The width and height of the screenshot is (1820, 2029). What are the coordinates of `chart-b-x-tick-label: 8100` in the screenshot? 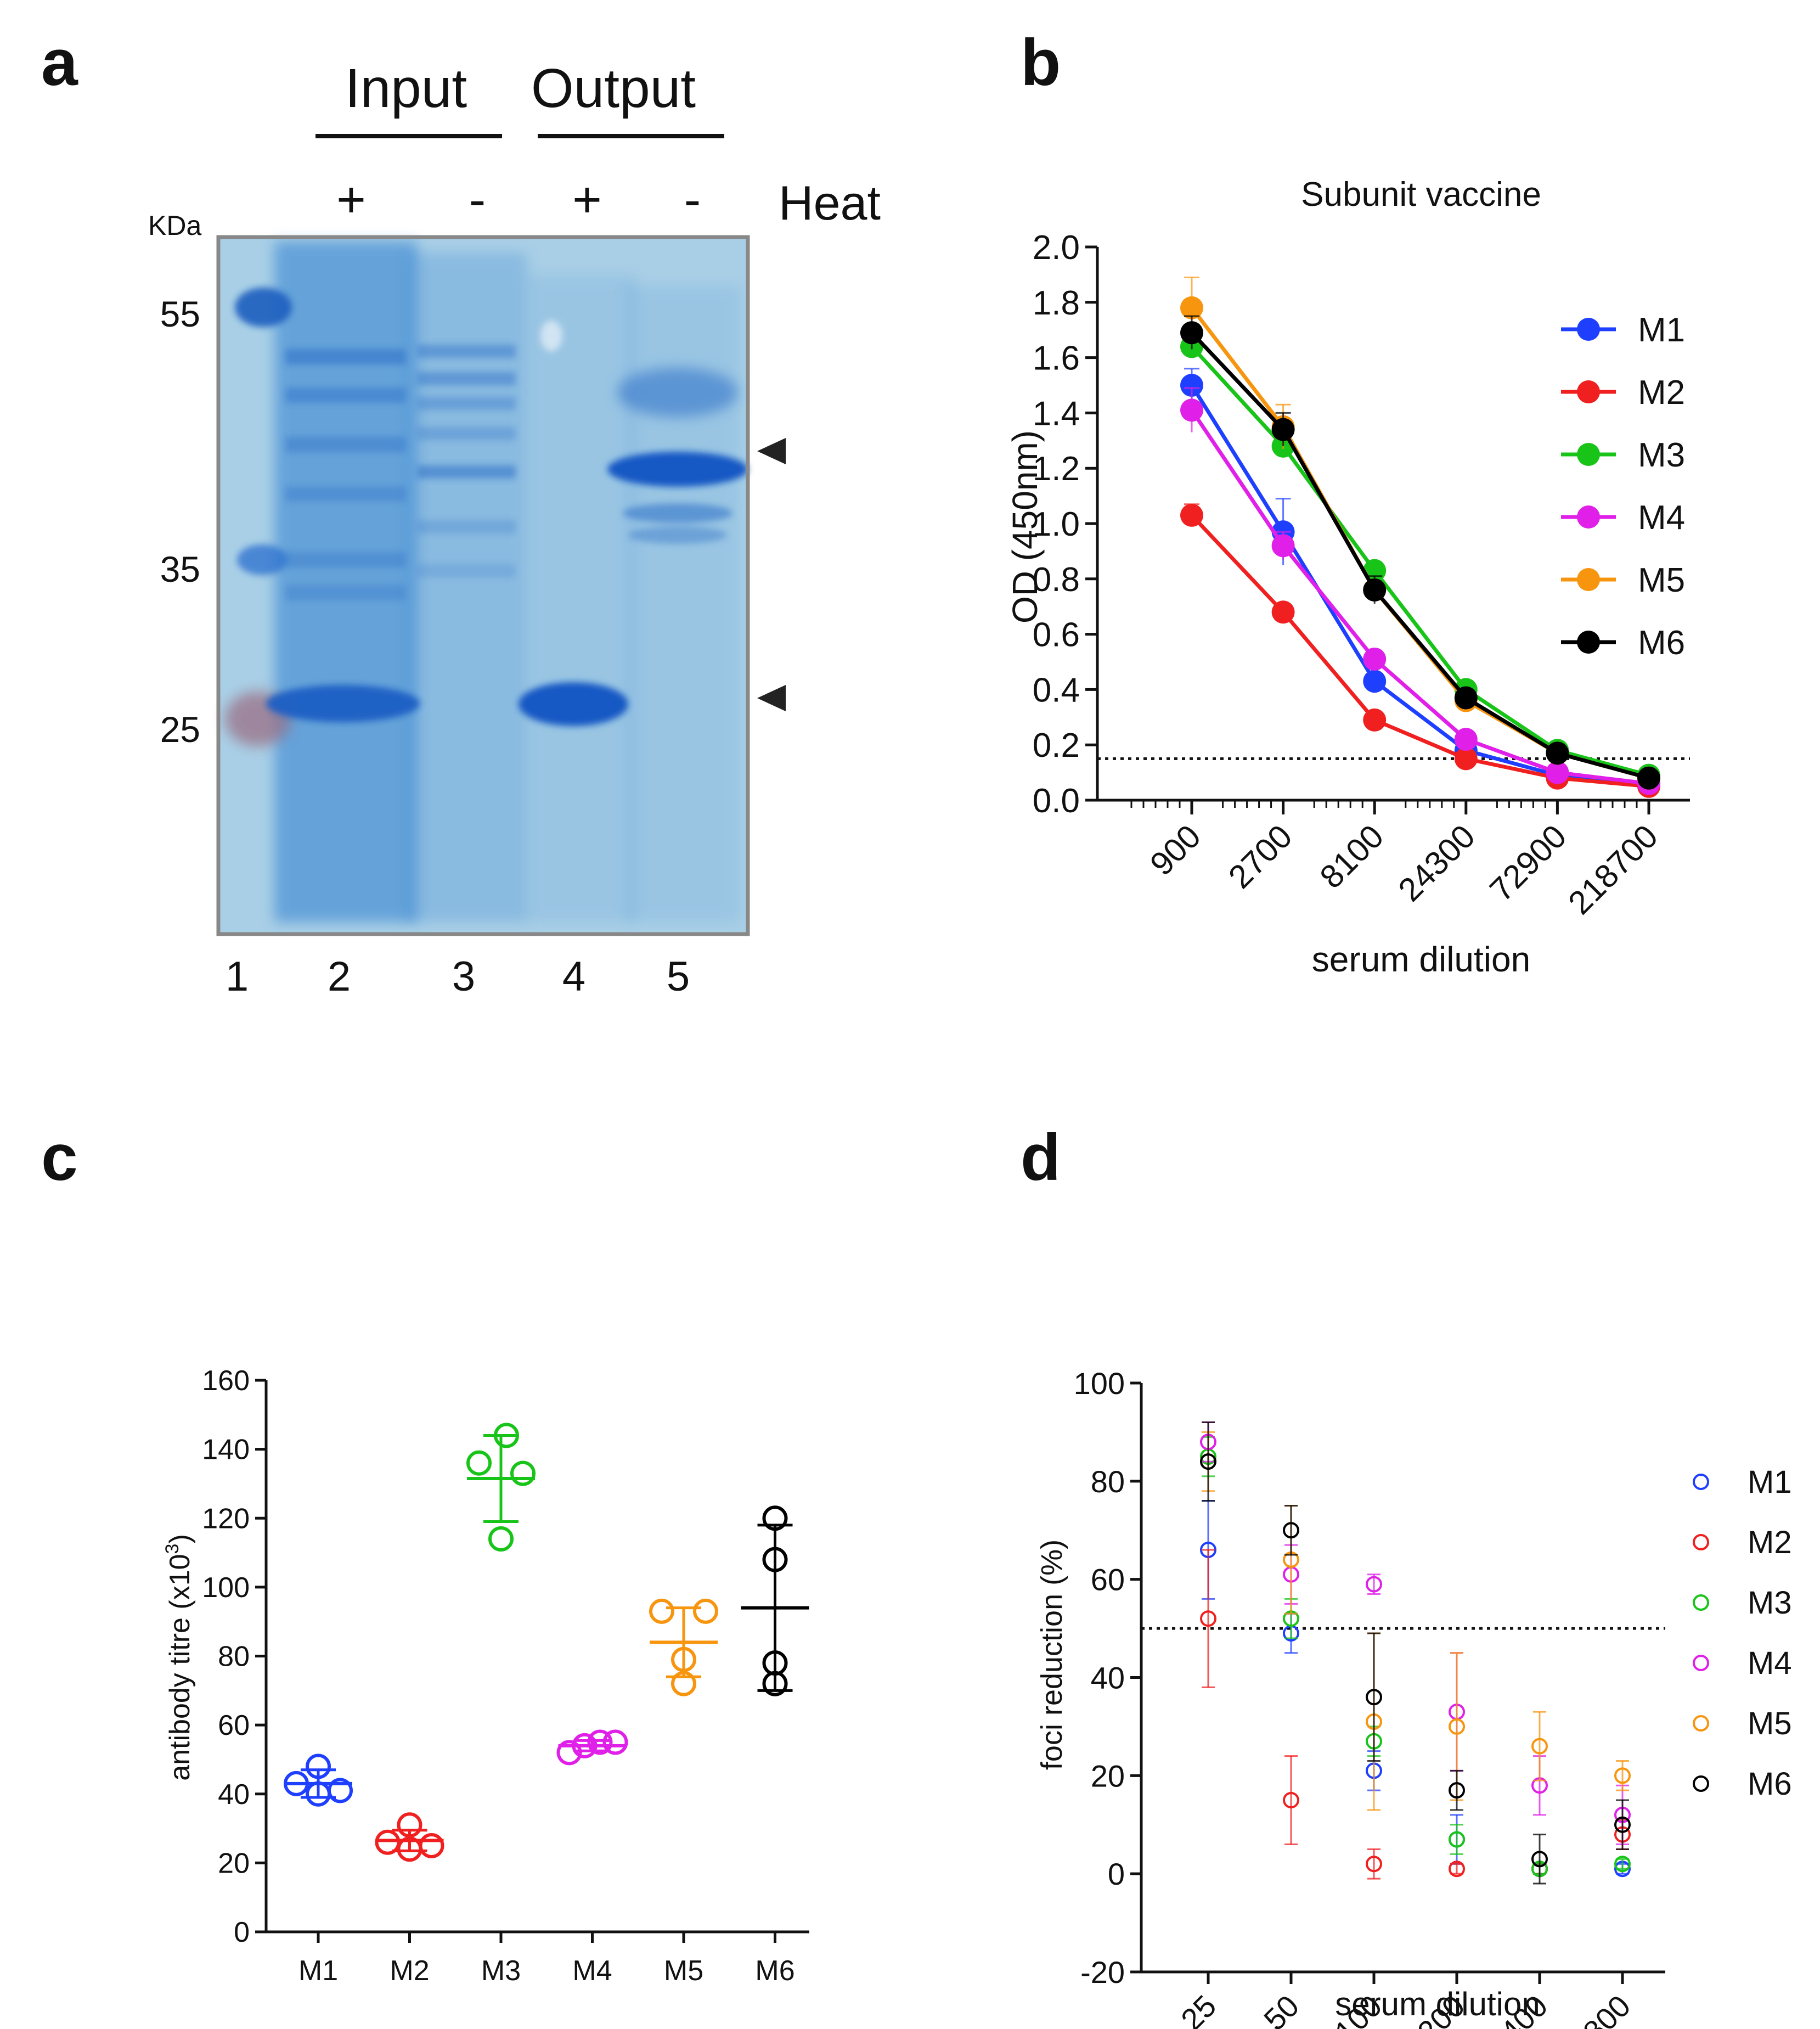 It's located at (1352, 857).